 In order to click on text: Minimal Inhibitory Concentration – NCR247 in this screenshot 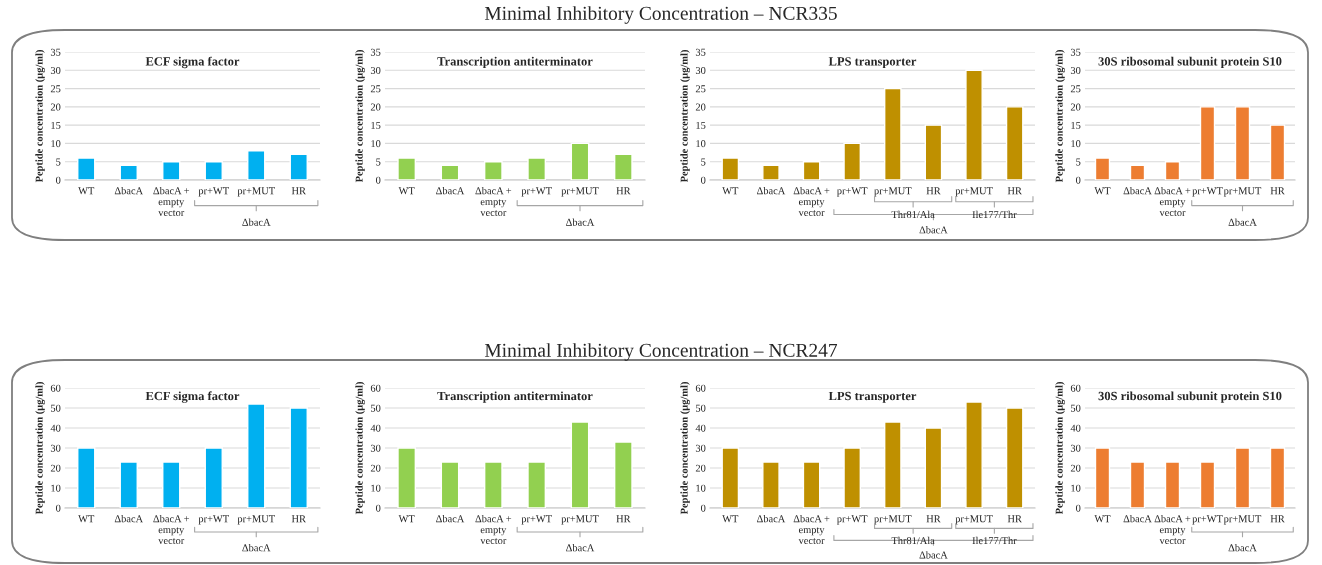, I will do `click(661, 352)`.